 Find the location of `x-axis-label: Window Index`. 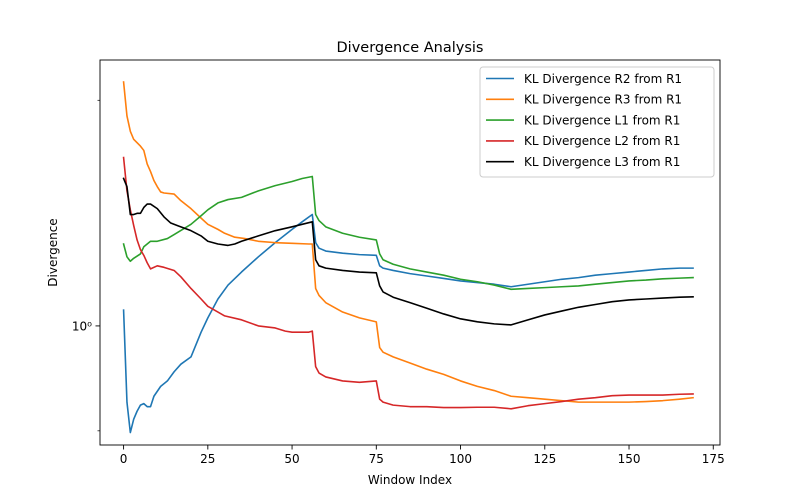

x-axis-label: Window Index is located at coordinates (410, 480).